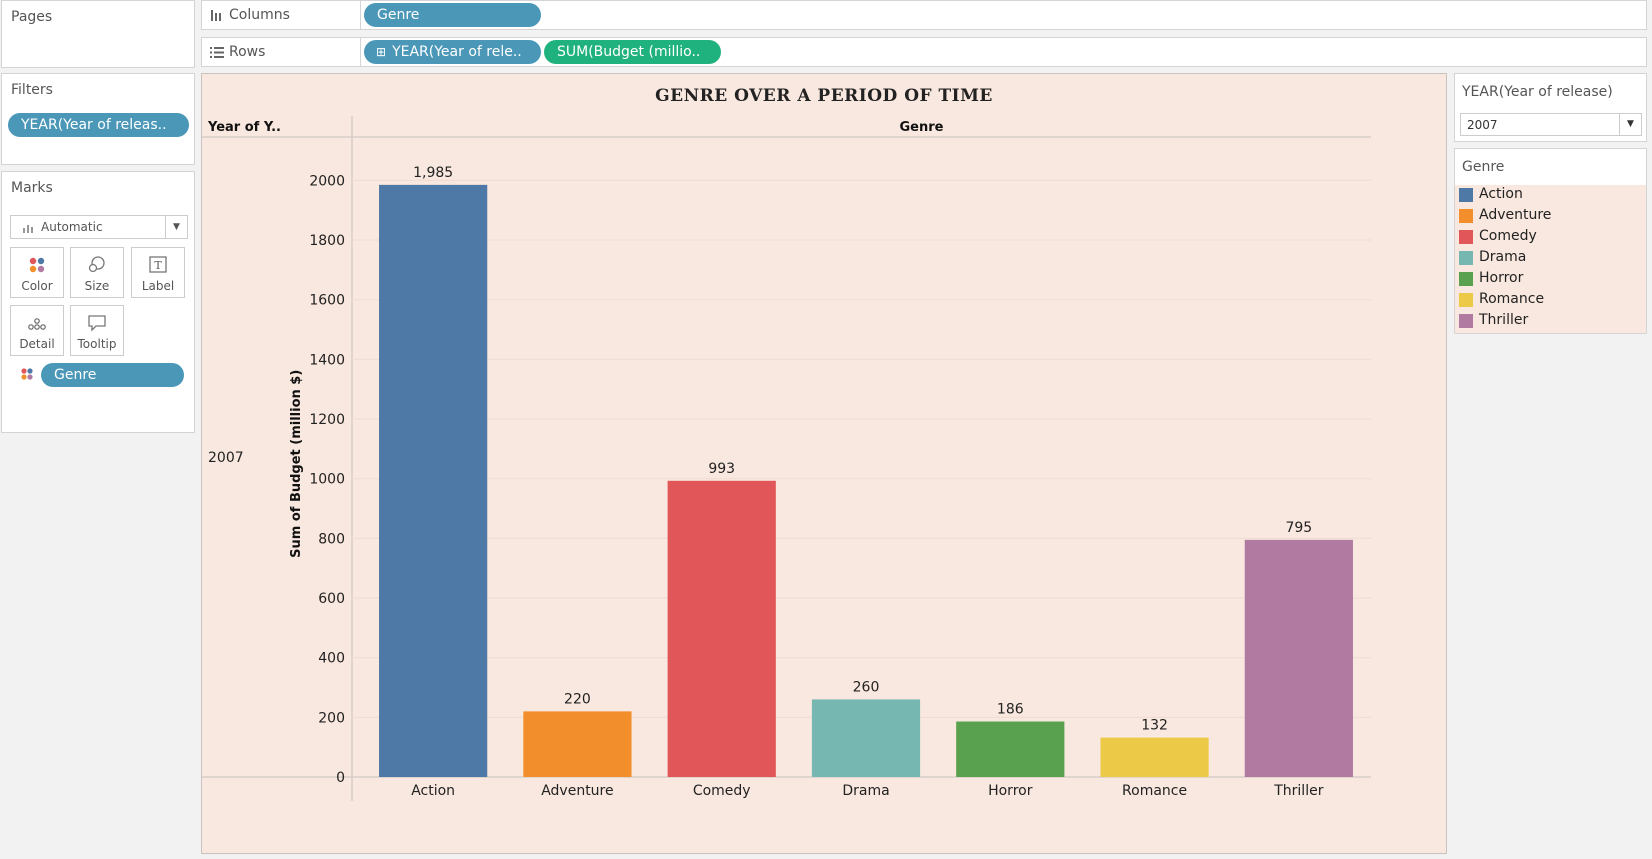  Describe the element at coordinates (96, 264) in the screenshot. I see `size-icon` at that location.